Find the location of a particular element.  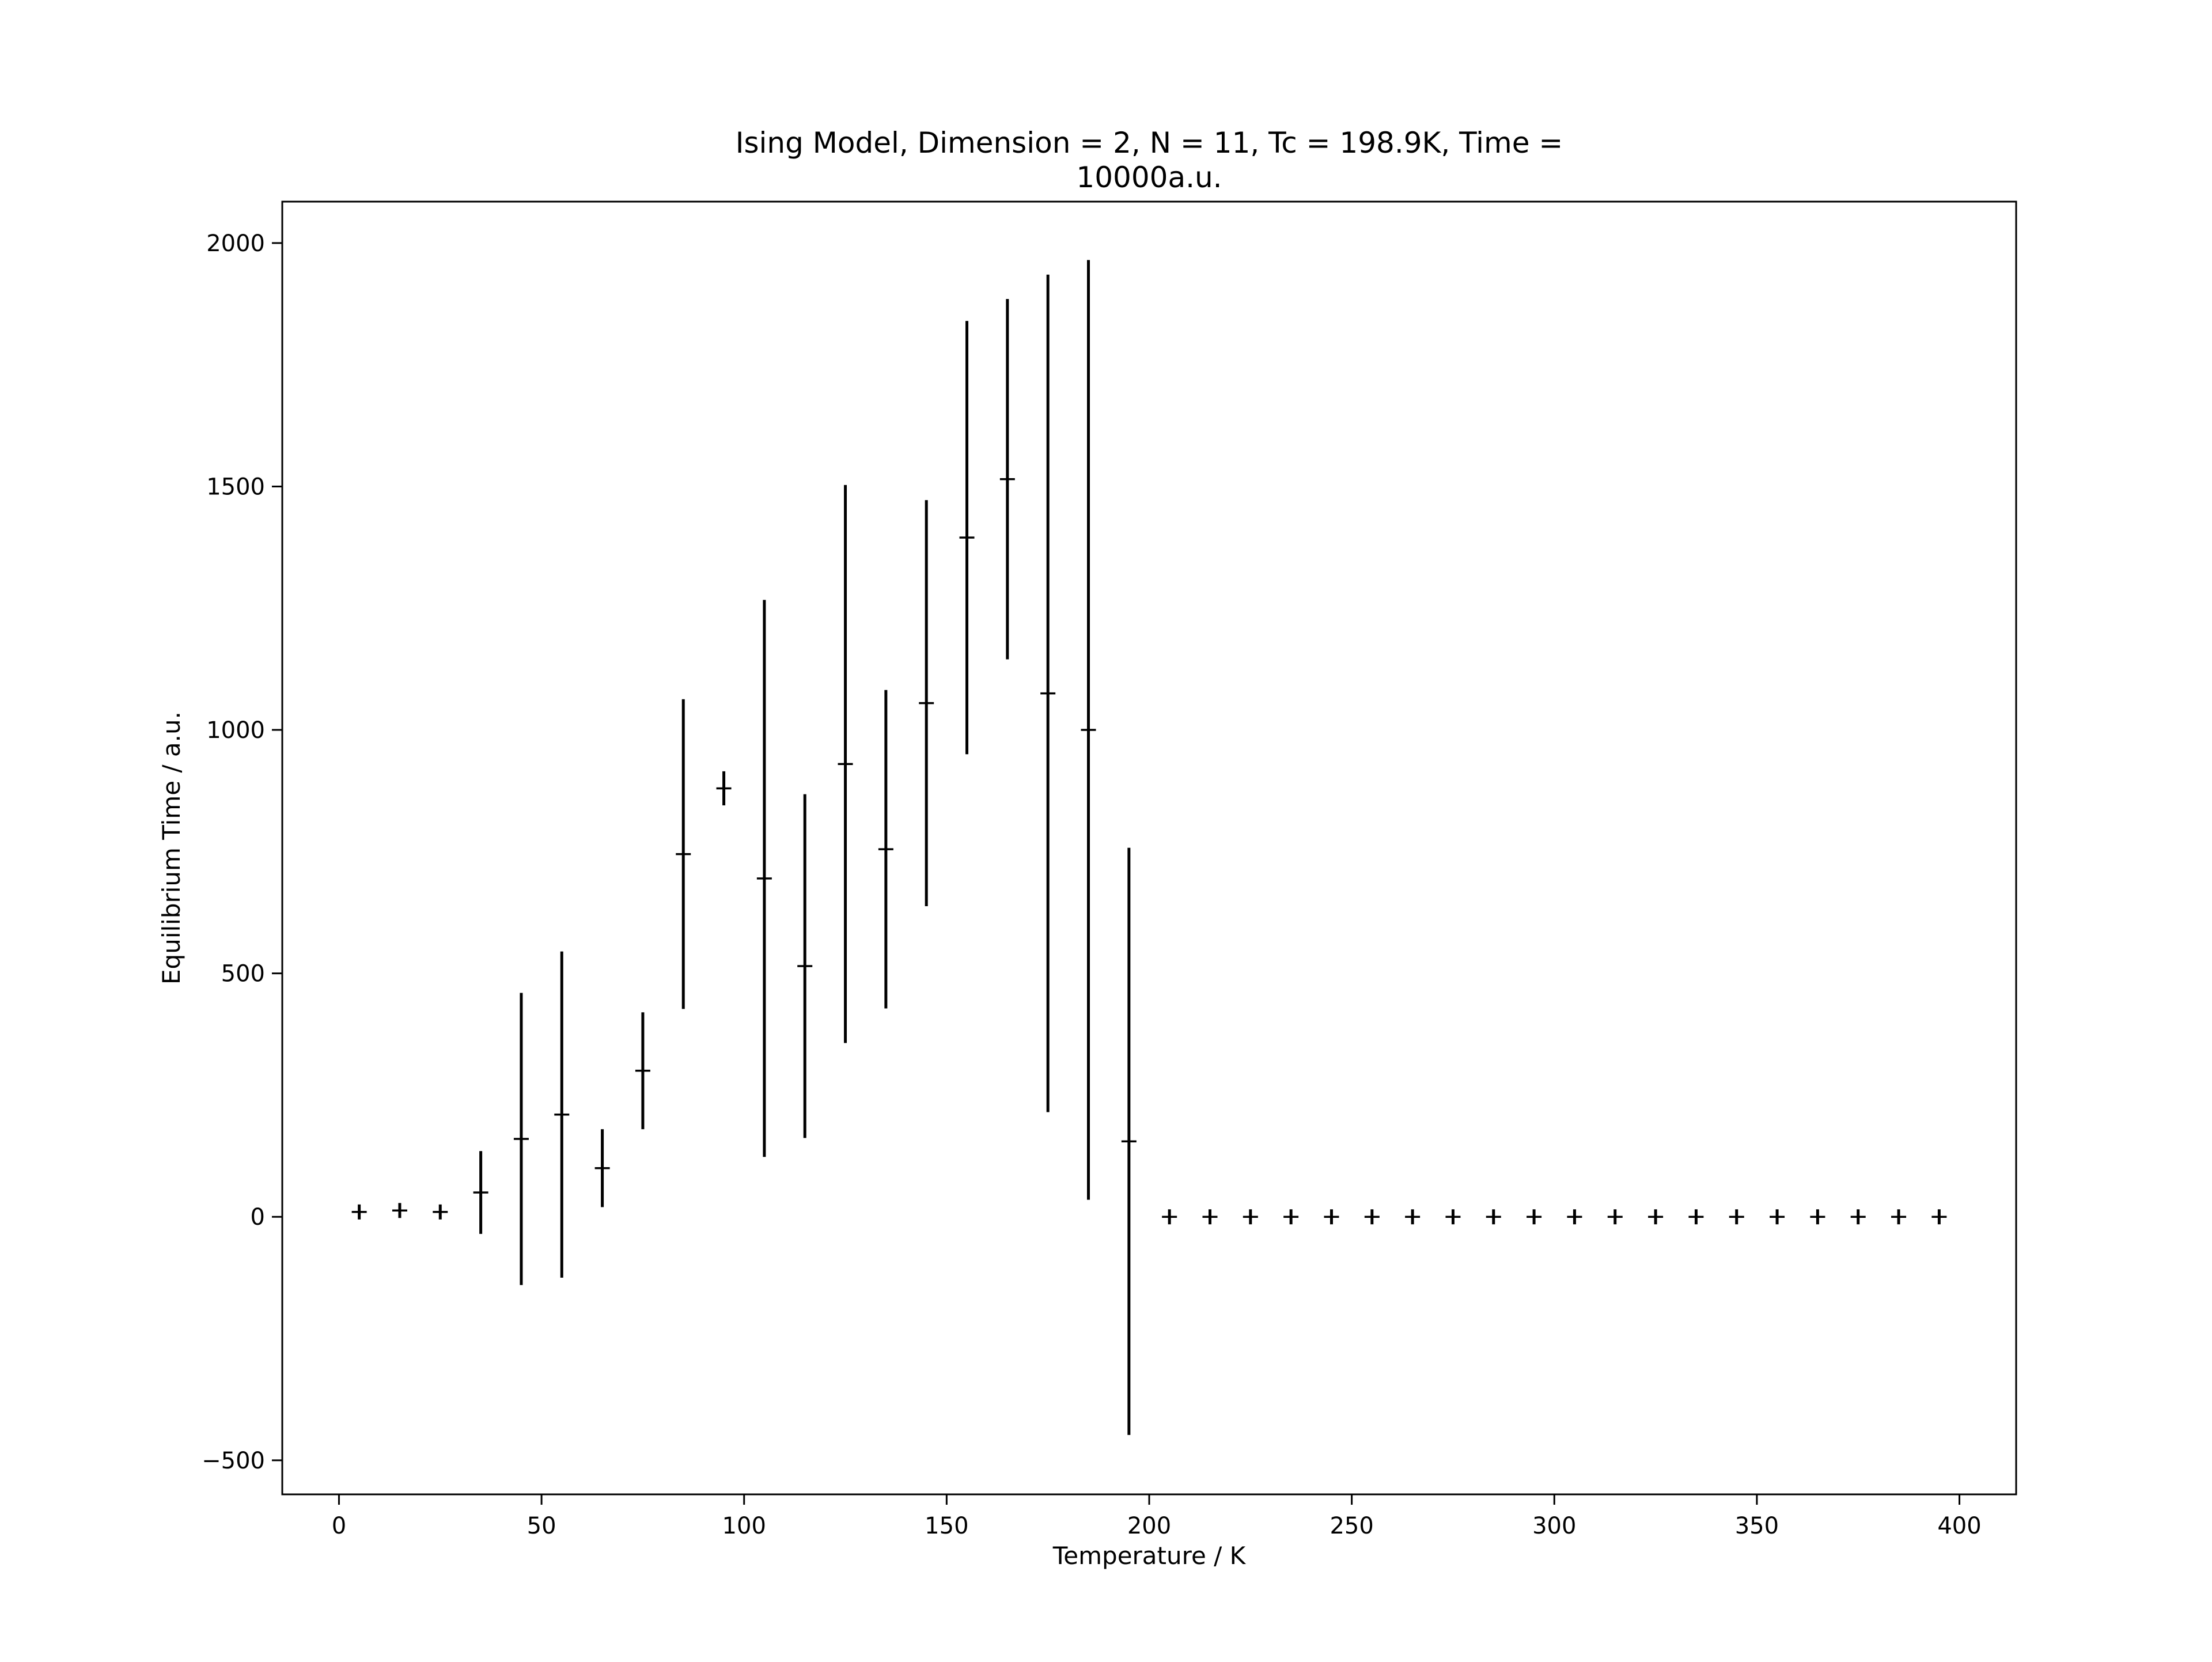

y-axis: −500 0 500 1000 1500 2000 is located at coordinates (242, 852).